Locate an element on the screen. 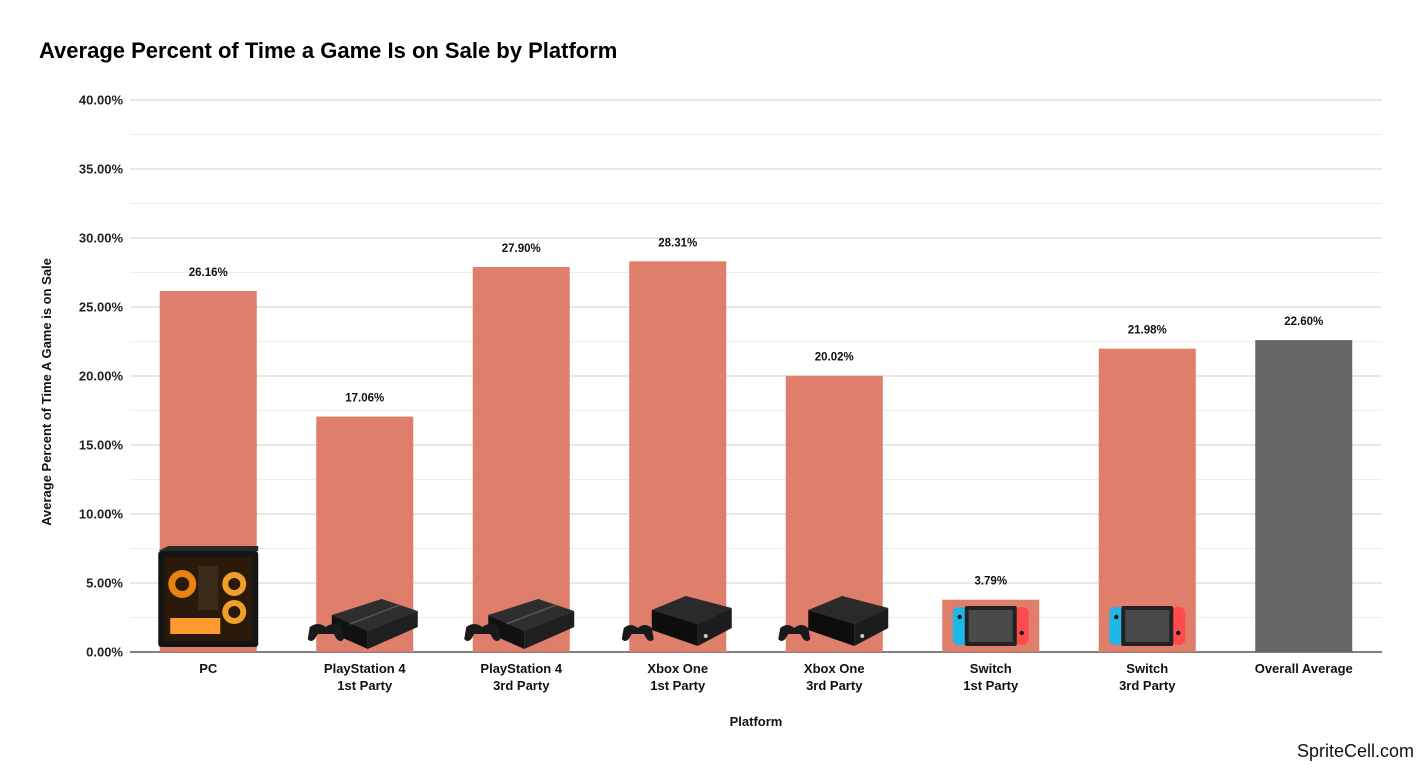  data-label: 22.60% is located at coordinates (1303, 322).